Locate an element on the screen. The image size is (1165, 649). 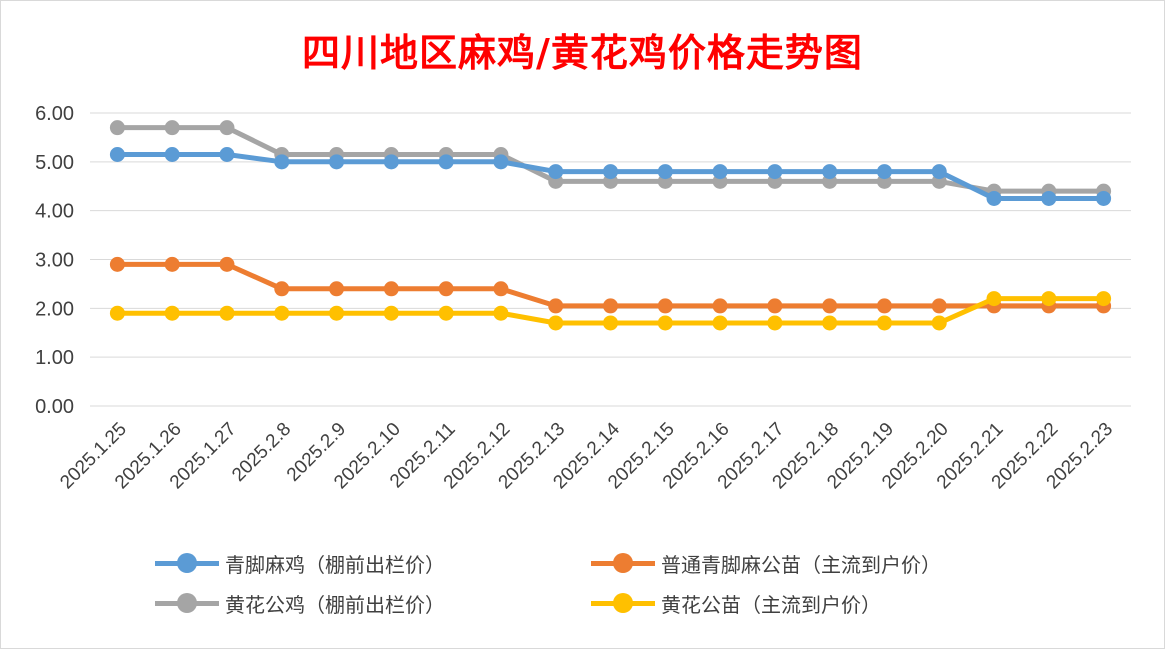
y-tick-label: 6.00 is located at coordinates (54, 114).